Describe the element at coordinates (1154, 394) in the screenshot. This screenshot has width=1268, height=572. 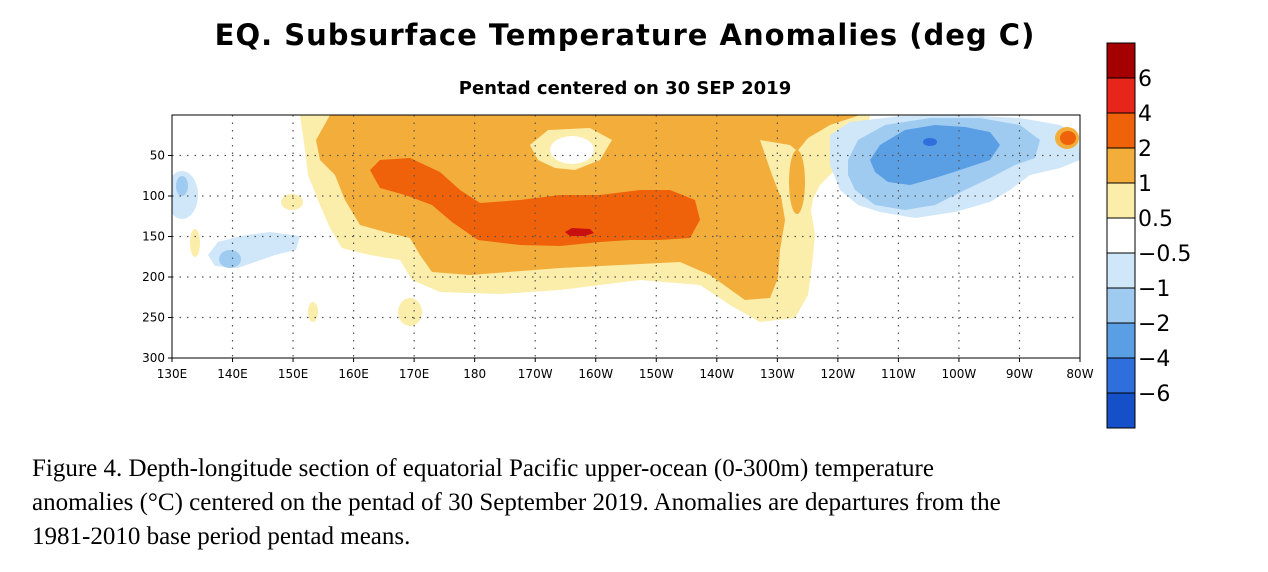
I see `colorbar-label: −6` at that location.